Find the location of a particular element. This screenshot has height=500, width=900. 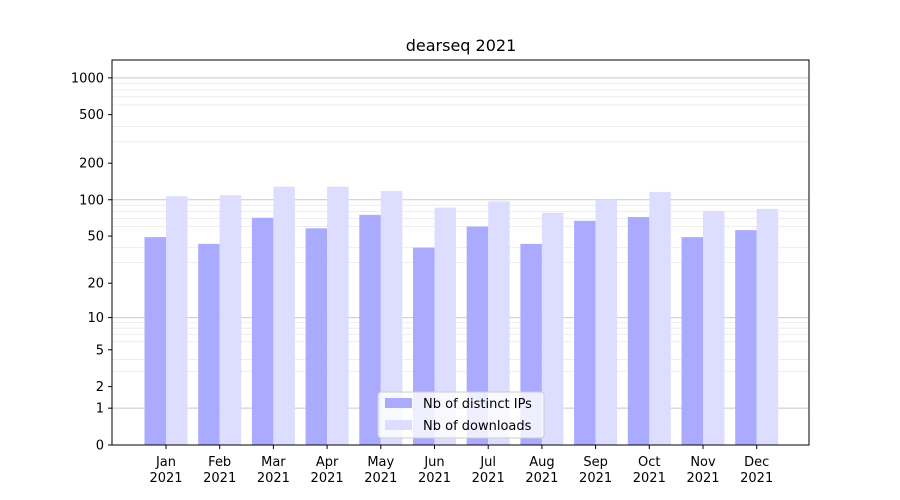

y-tick-label: 5 is located at coordinates (100, 350).